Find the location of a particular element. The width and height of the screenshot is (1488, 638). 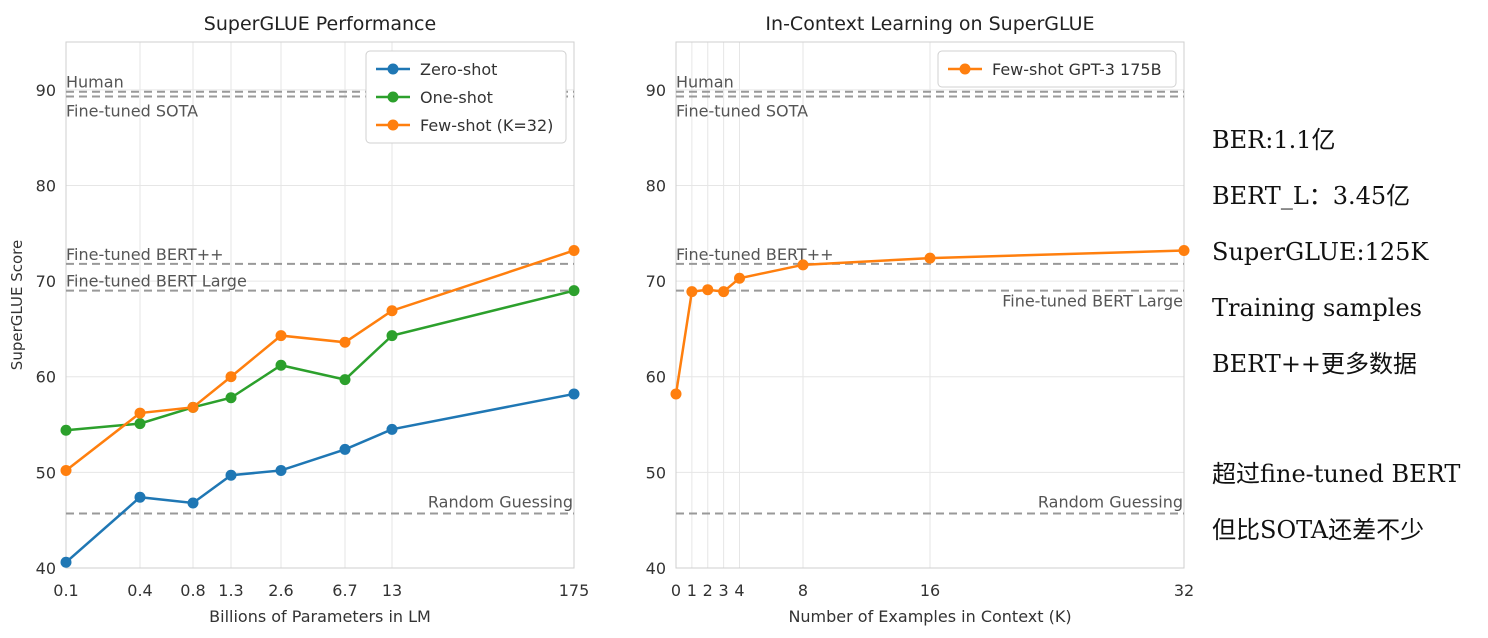

note-line: 但比SOTA还差不少 is located at coordinates (1318, 530).